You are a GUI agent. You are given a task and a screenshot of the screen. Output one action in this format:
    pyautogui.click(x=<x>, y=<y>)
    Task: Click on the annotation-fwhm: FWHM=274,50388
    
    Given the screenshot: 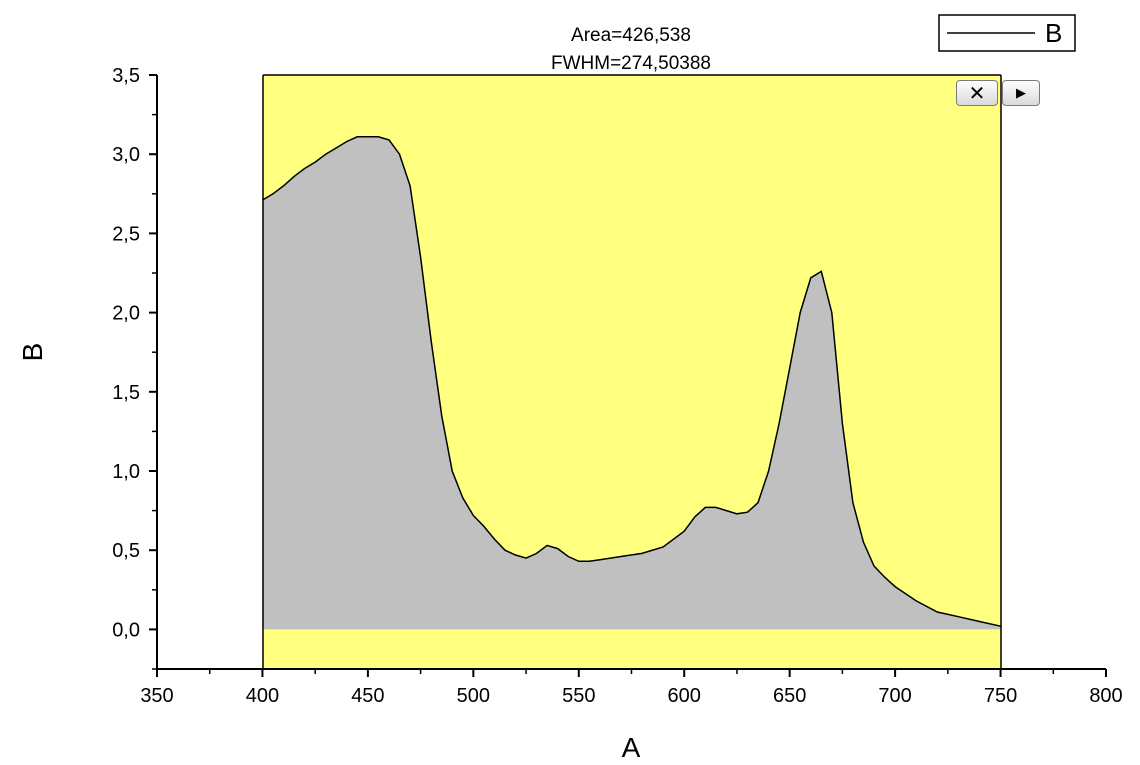 What is the action you would take?
    pyautogui.click(x=631, y=63)
    